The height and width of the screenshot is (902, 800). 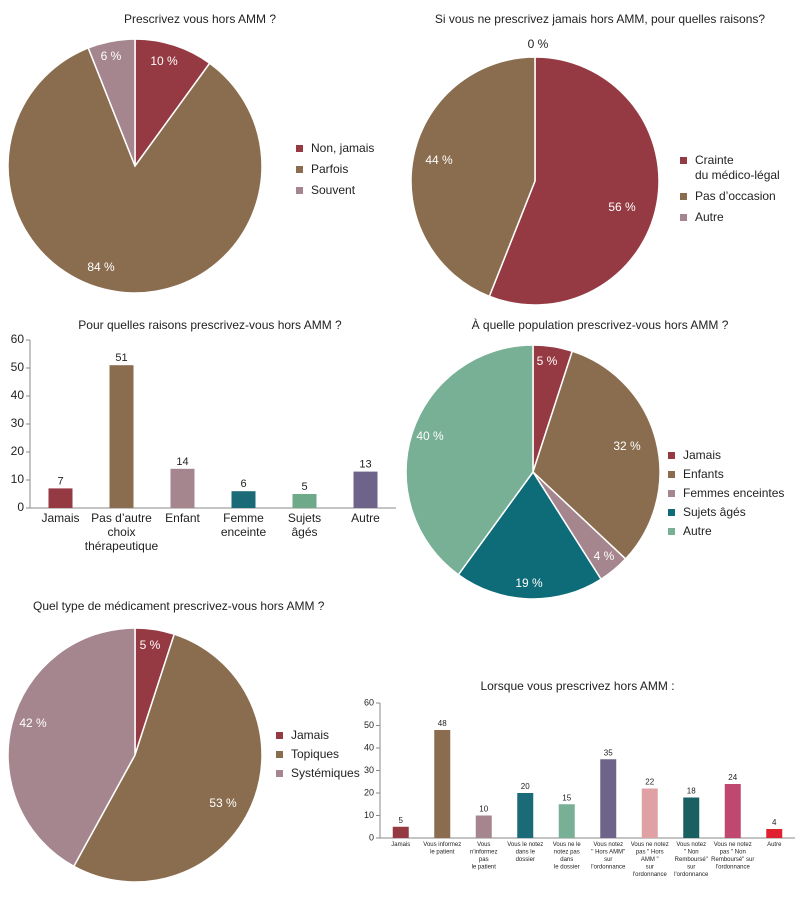 I want to click on chart-legend: Non, jamais Parfois Souvent, so click(x=335, y=172).